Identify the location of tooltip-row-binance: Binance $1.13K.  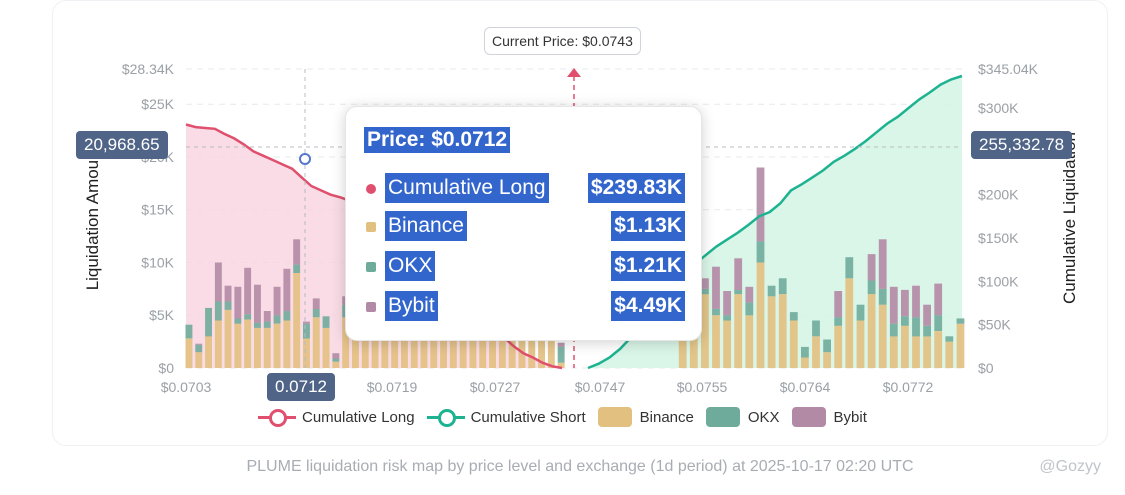
(524, 227).